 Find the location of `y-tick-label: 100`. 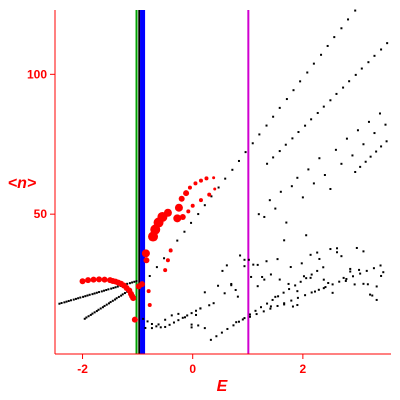

y-tick-label: 100 is located at coordinates (37, 74).